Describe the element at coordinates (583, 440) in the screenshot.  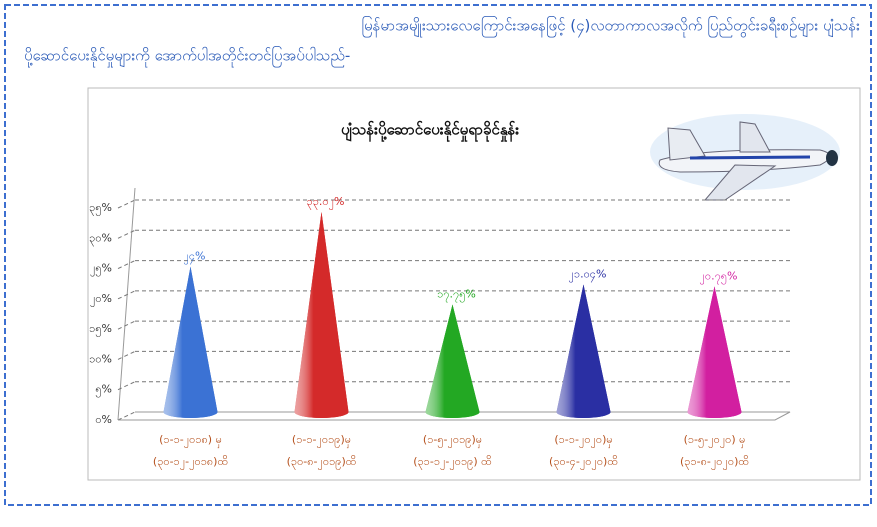
I see `x-tick-label: (၁-၁-၂၀၂၀)မှ` at that location.